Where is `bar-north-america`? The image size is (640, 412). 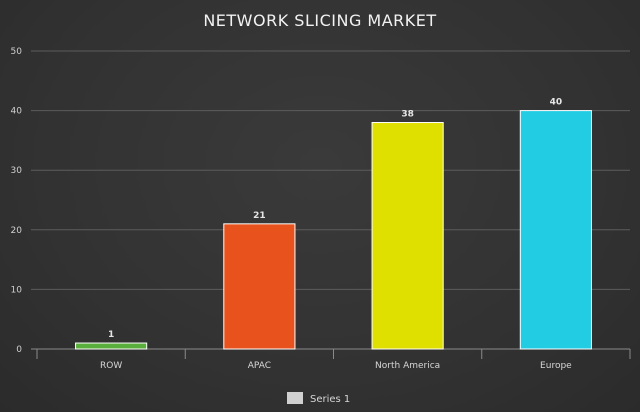
bar-north-america is located at coordinates (407, 236).